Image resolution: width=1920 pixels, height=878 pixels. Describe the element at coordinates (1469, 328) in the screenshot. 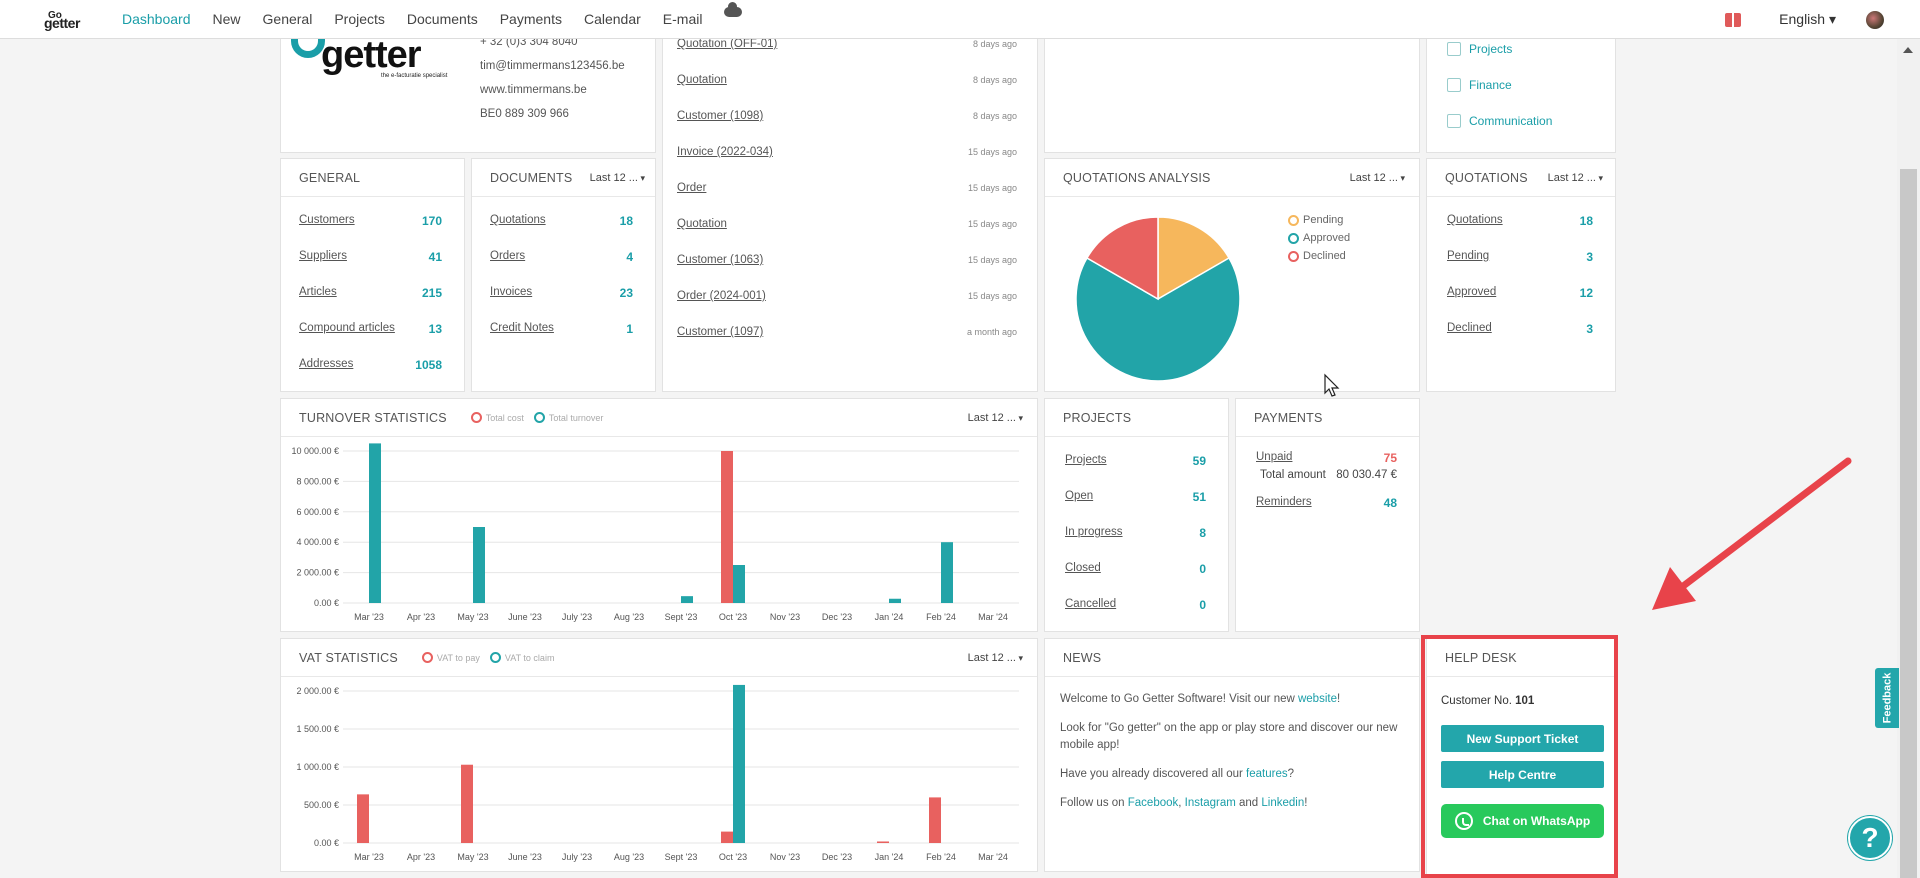

I see `quotations-row-label: Declined` at that location.